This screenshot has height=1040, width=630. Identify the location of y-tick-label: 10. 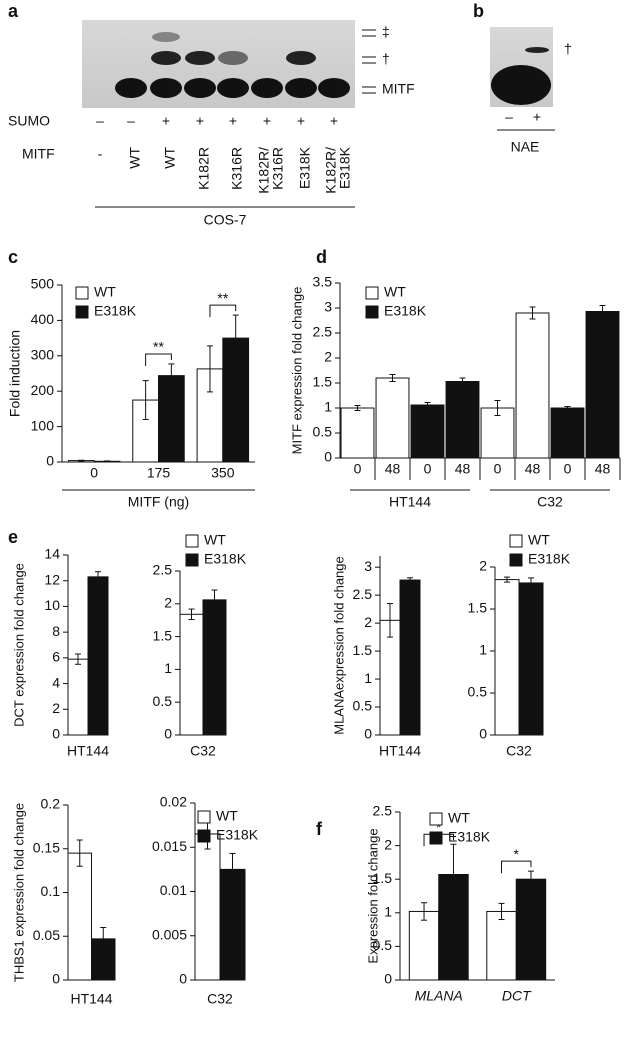
(52, 605).